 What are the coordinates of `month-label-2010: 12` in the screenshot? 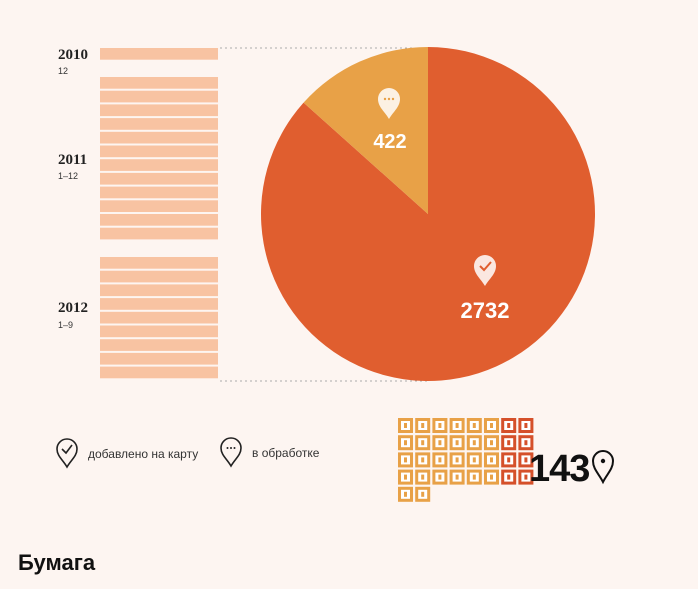 It's located at (63, 71).